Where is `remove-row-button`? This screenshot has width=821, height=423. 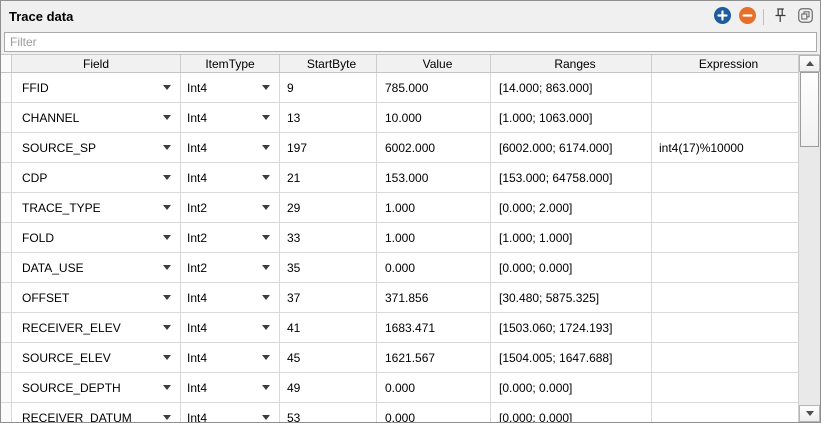
remove-row-button is located at coordinates (747, 16).